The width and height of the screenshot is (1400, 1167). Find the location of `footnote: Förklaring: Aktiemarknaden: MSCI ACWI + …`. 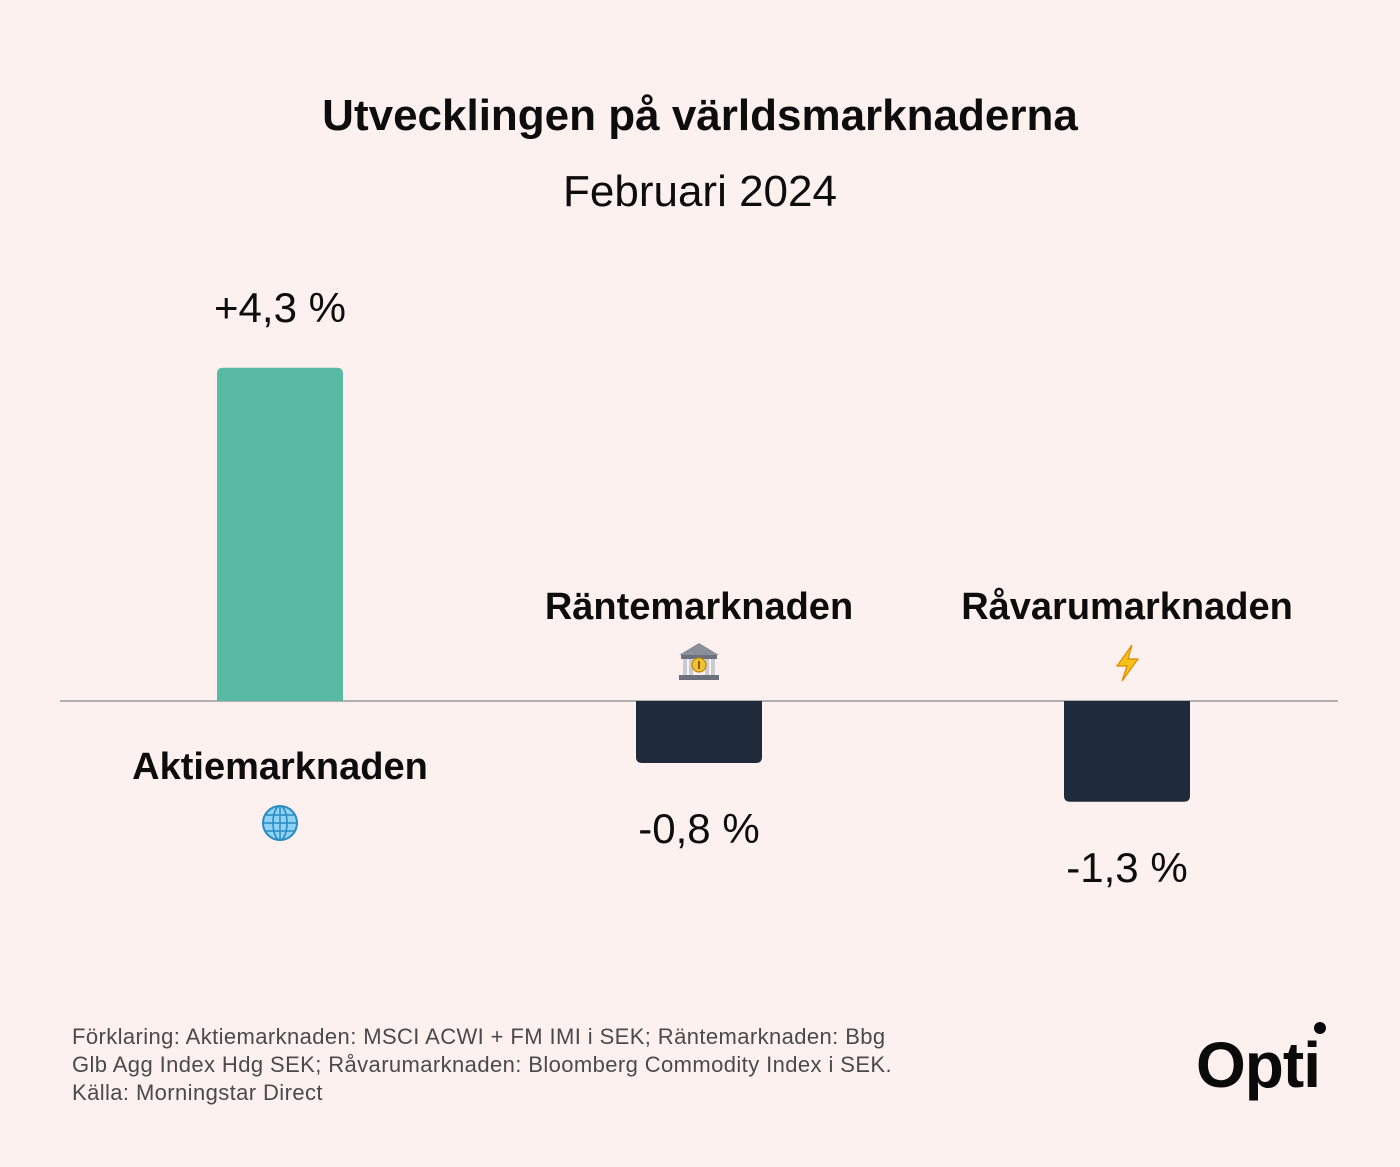

footnote: Förklaring: Aktiemarknaden: MSCI ACWI + … is located at coordinates (572, 1065).